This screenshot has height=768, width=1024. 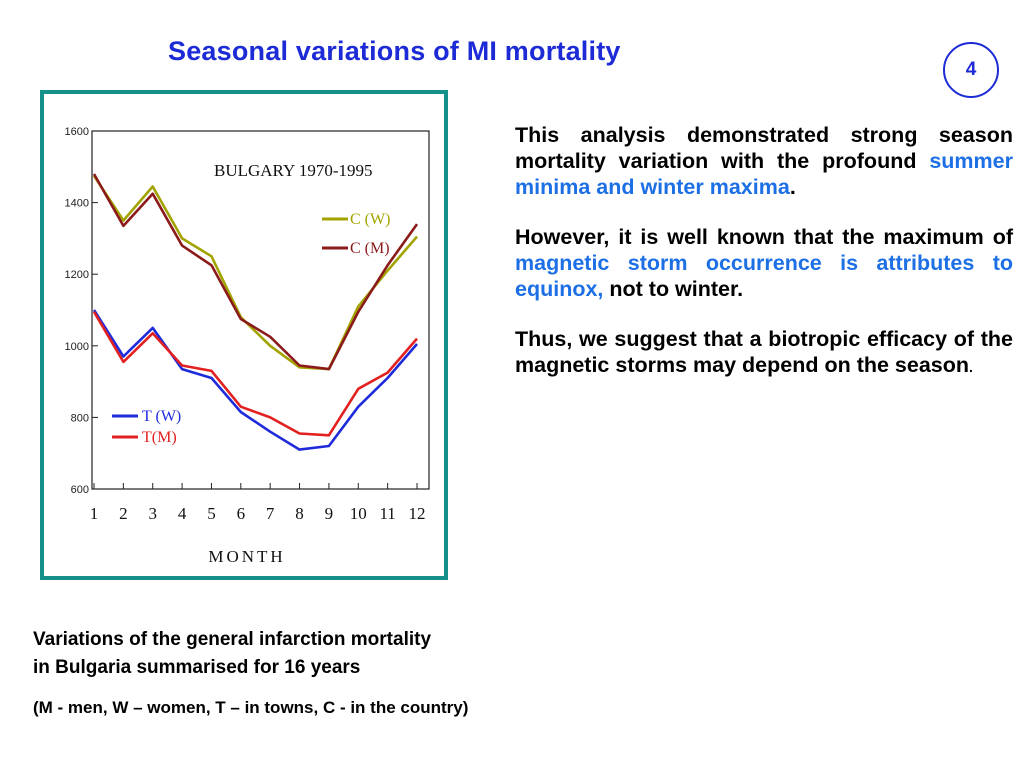 What do you see at coordinates (123, 513) in the screenshot?
I see `x-tick-label: 2` at bounding box center [123, 513].